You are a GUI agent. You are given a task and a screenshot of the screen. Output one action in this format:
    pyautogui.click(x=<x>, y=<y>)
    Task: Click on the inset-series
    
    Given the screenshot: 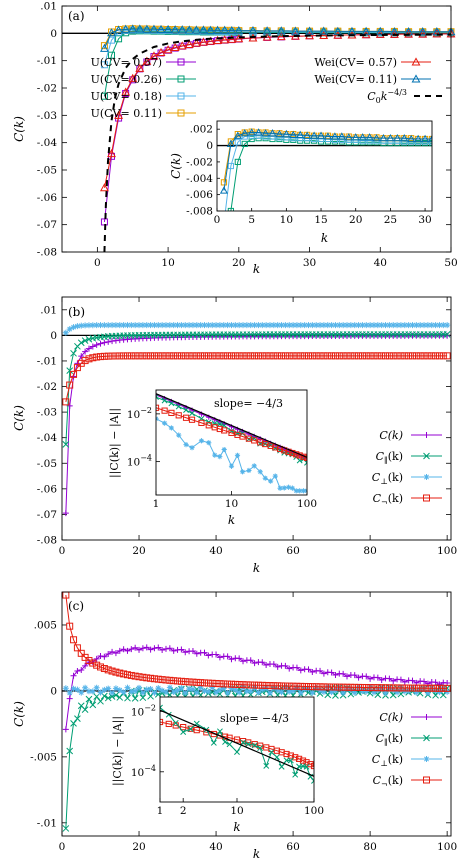 What is the action you would take?
    pyautogui.click(x=325, y=169)
    